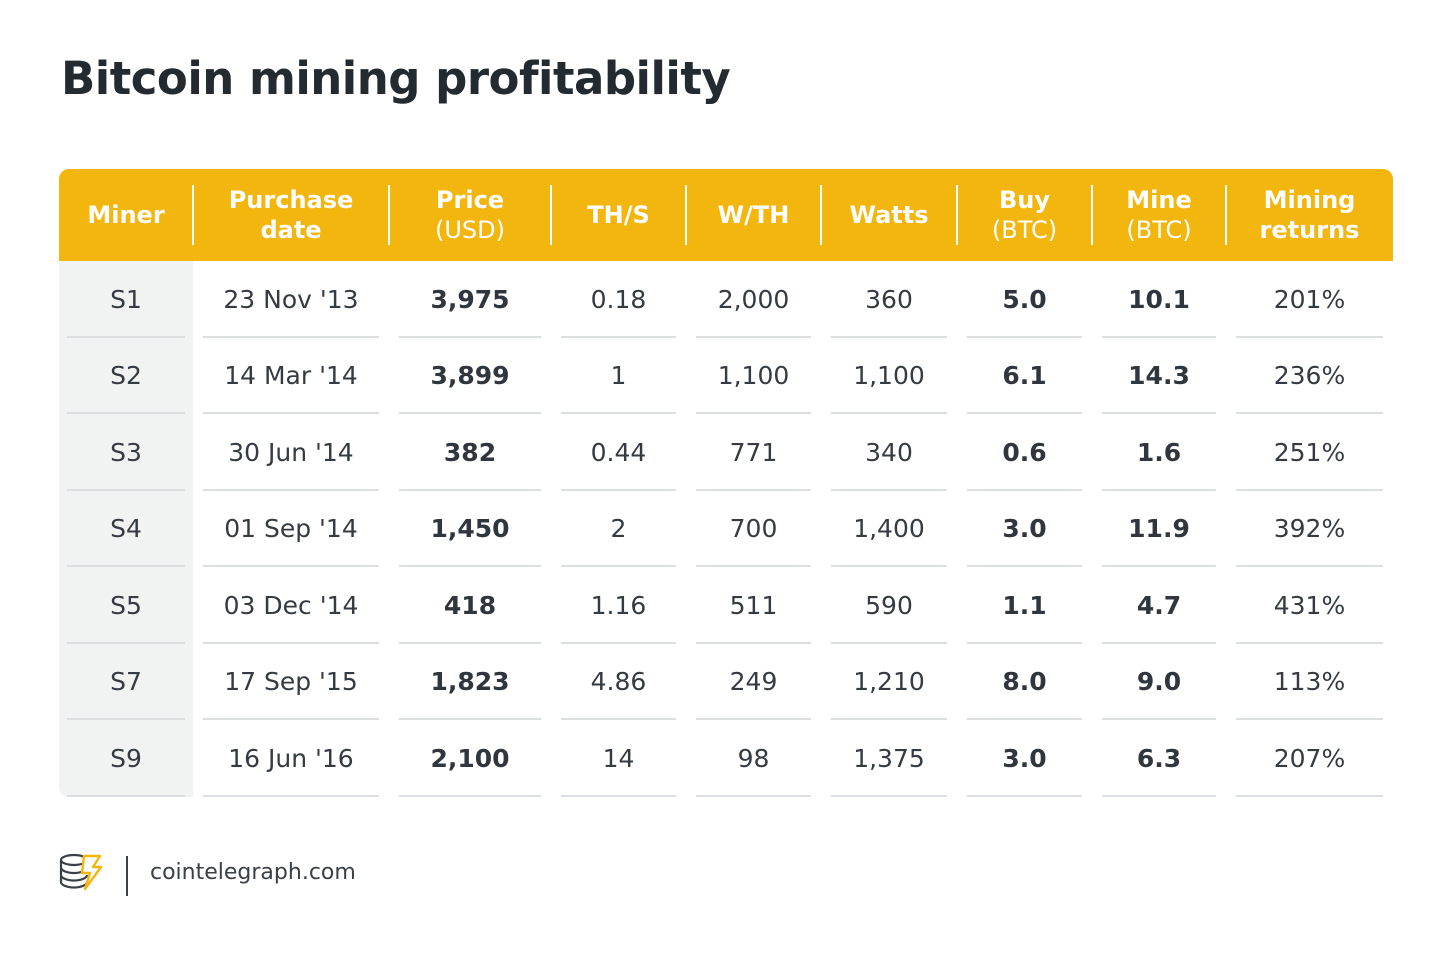 This screenshot has height=956, width=1450. Describe the element at coordinates (1159, 299) in the screenshot. I see `cell-mine: 10.1` at that location.